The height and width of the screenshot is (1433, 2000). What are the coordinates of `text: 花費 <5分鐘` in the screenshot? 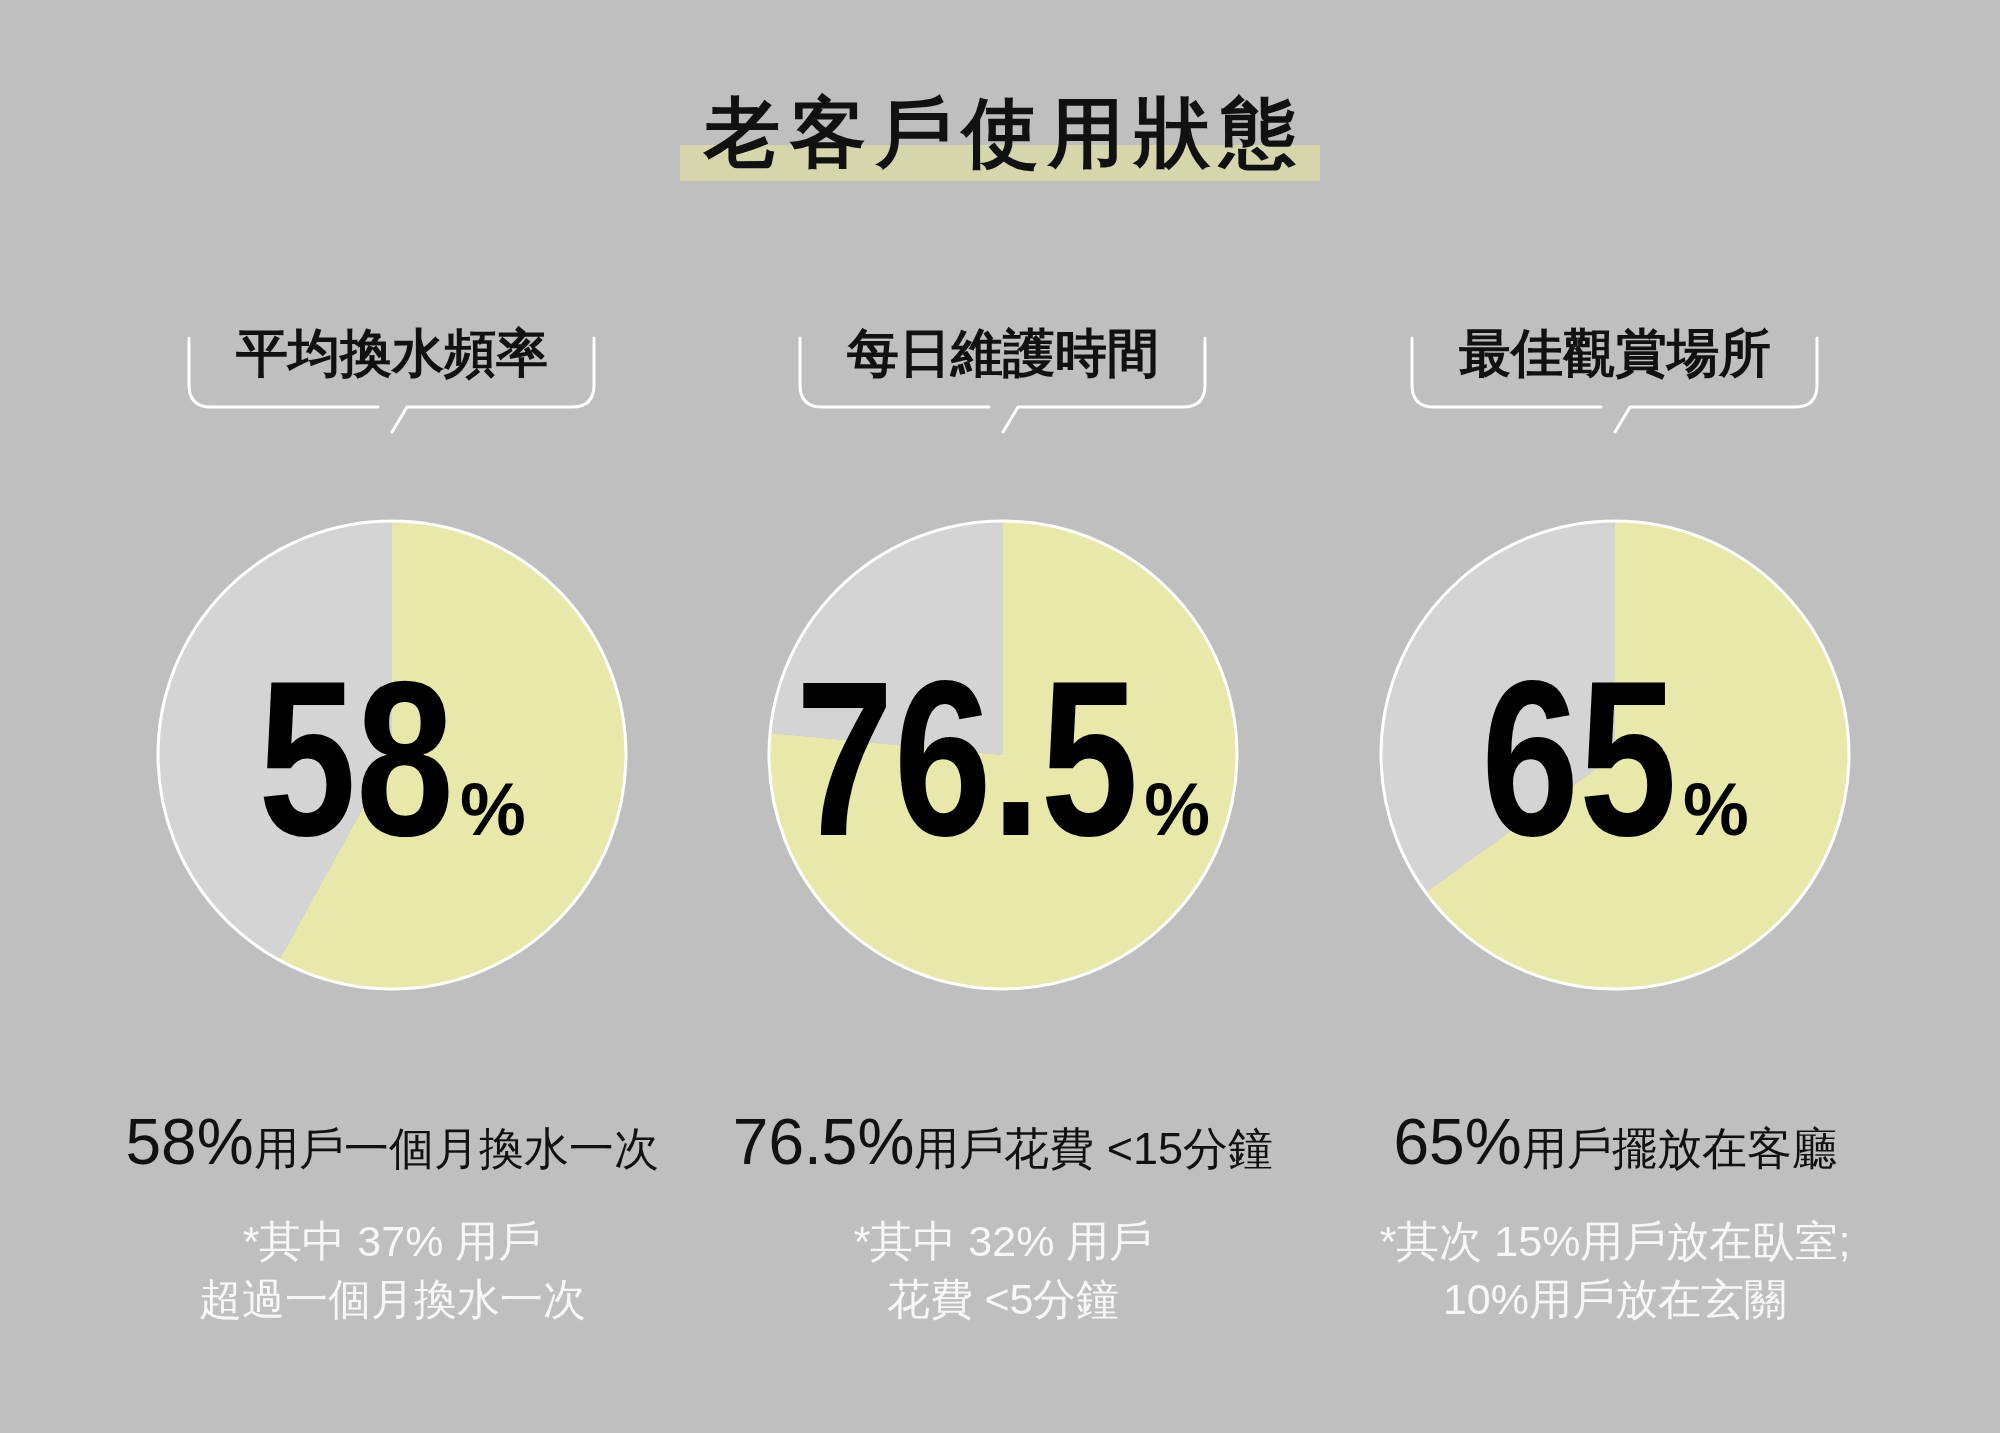 It's located at (1003, 1299).